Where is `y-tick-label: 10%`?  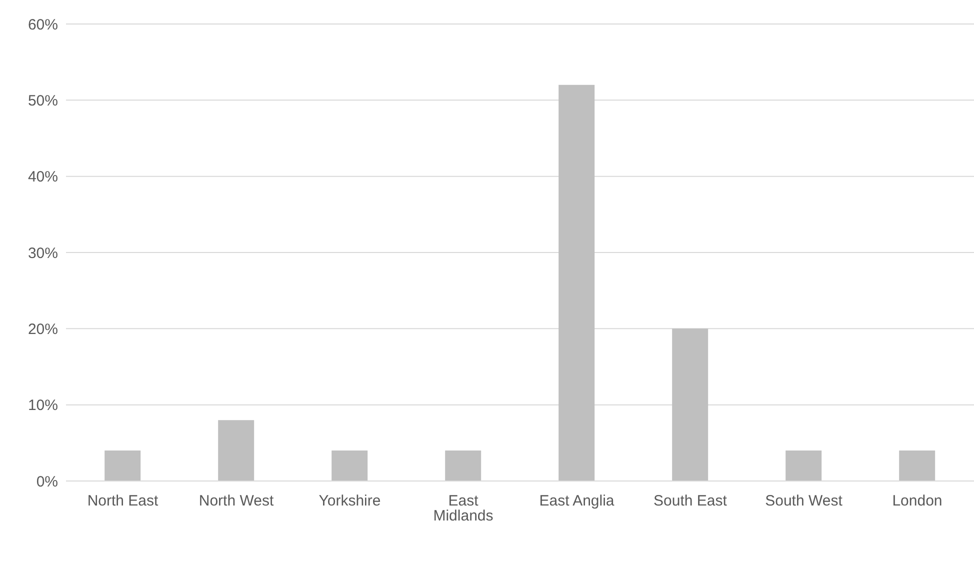
y-tick-label: 10% is located at coordinates (43, 405).